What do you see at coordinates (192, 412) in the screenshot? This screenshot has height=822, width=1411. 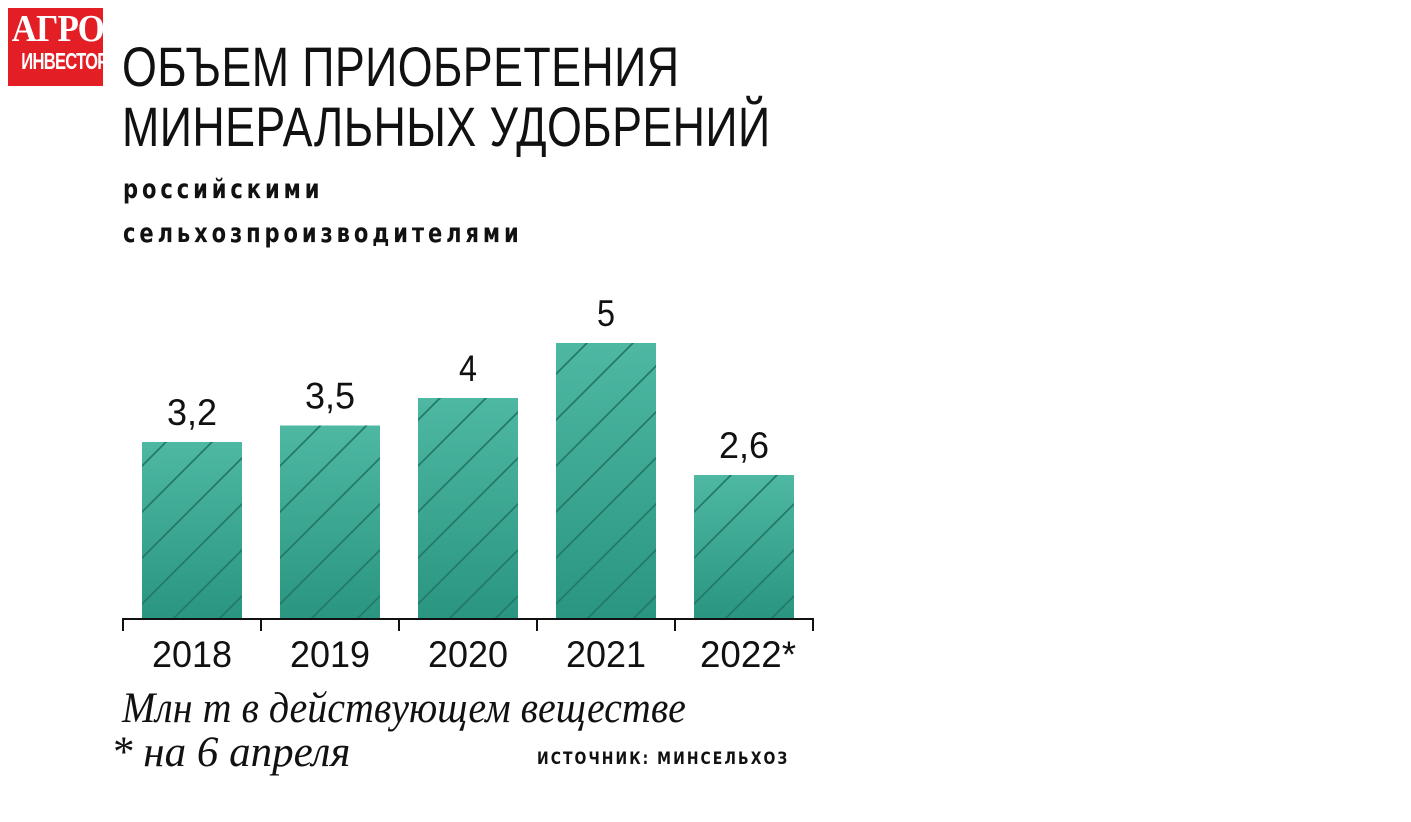 I see `value-label-2018: 3,2` at bounding box center [192, 412].